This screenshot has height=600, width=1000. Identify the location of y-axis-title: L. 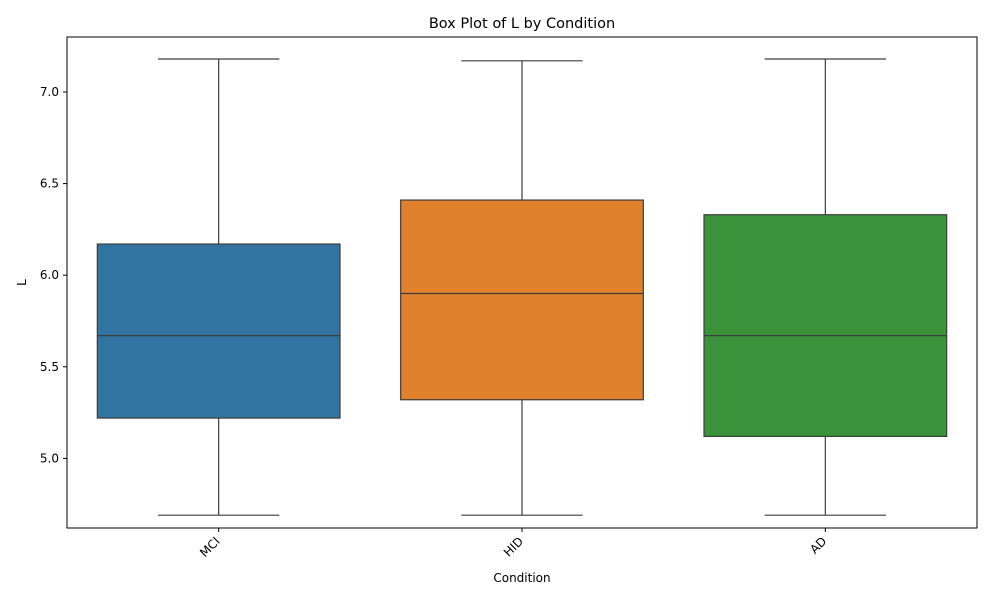
(22, 282).